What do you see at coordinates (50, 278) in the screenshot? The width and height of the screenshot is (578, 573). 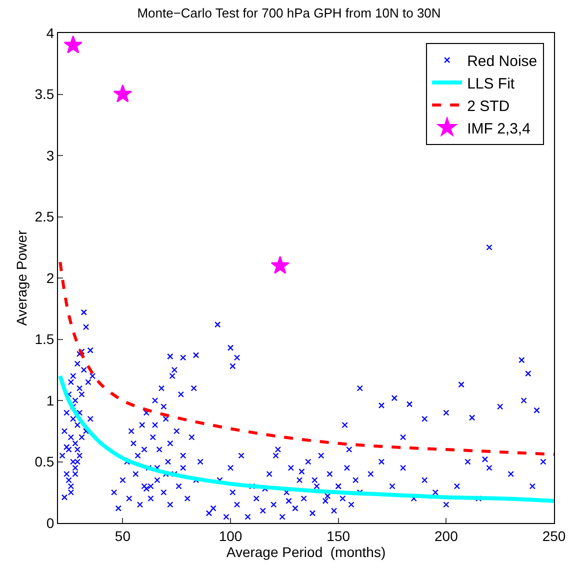 I see `y-tick-label: 2` at bounding box center [50, 278].